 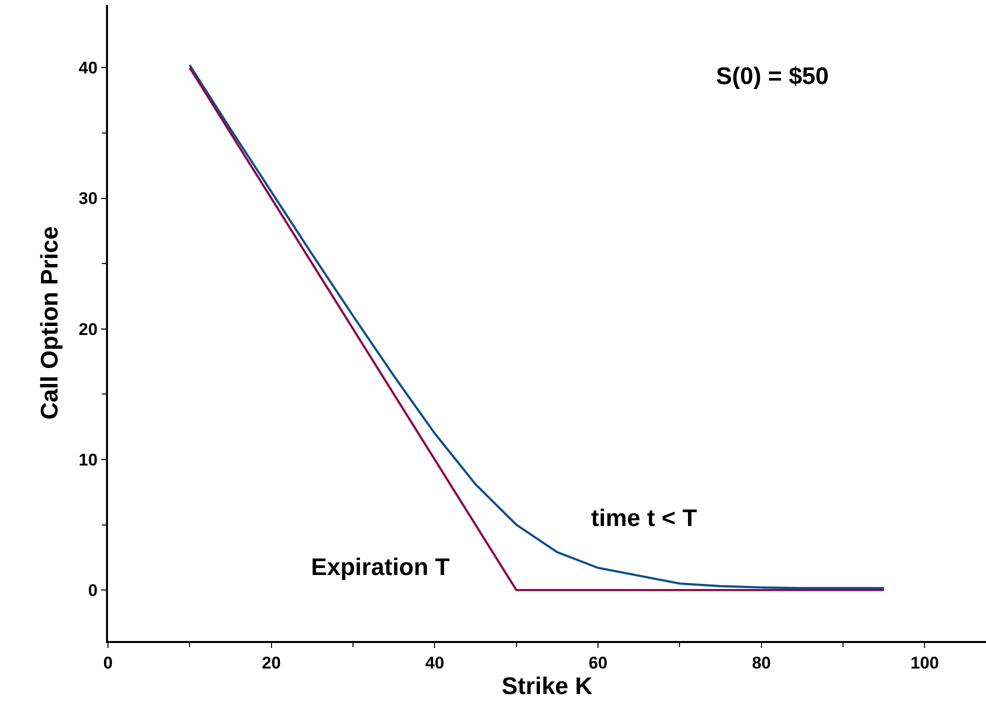 I want to click on y-tick-label: 40, so click(x=88, y=68).